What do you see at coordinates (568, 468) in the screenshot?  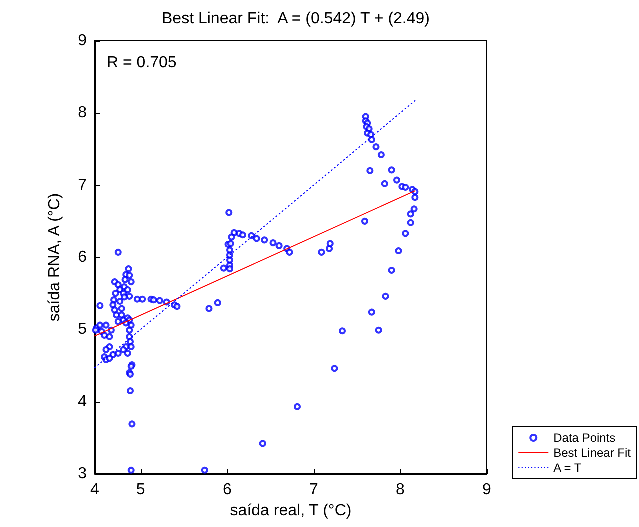 I see `legend-label: A = T` at bounding box center [568, 468].